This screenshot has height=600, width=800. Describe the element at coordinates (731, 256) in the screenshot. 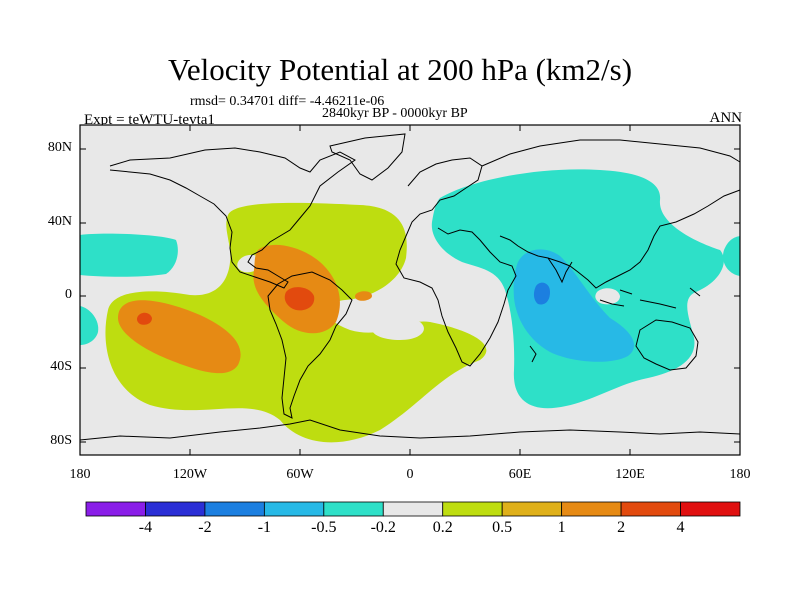

I see `negative-anomaly-east-edge` at that location.